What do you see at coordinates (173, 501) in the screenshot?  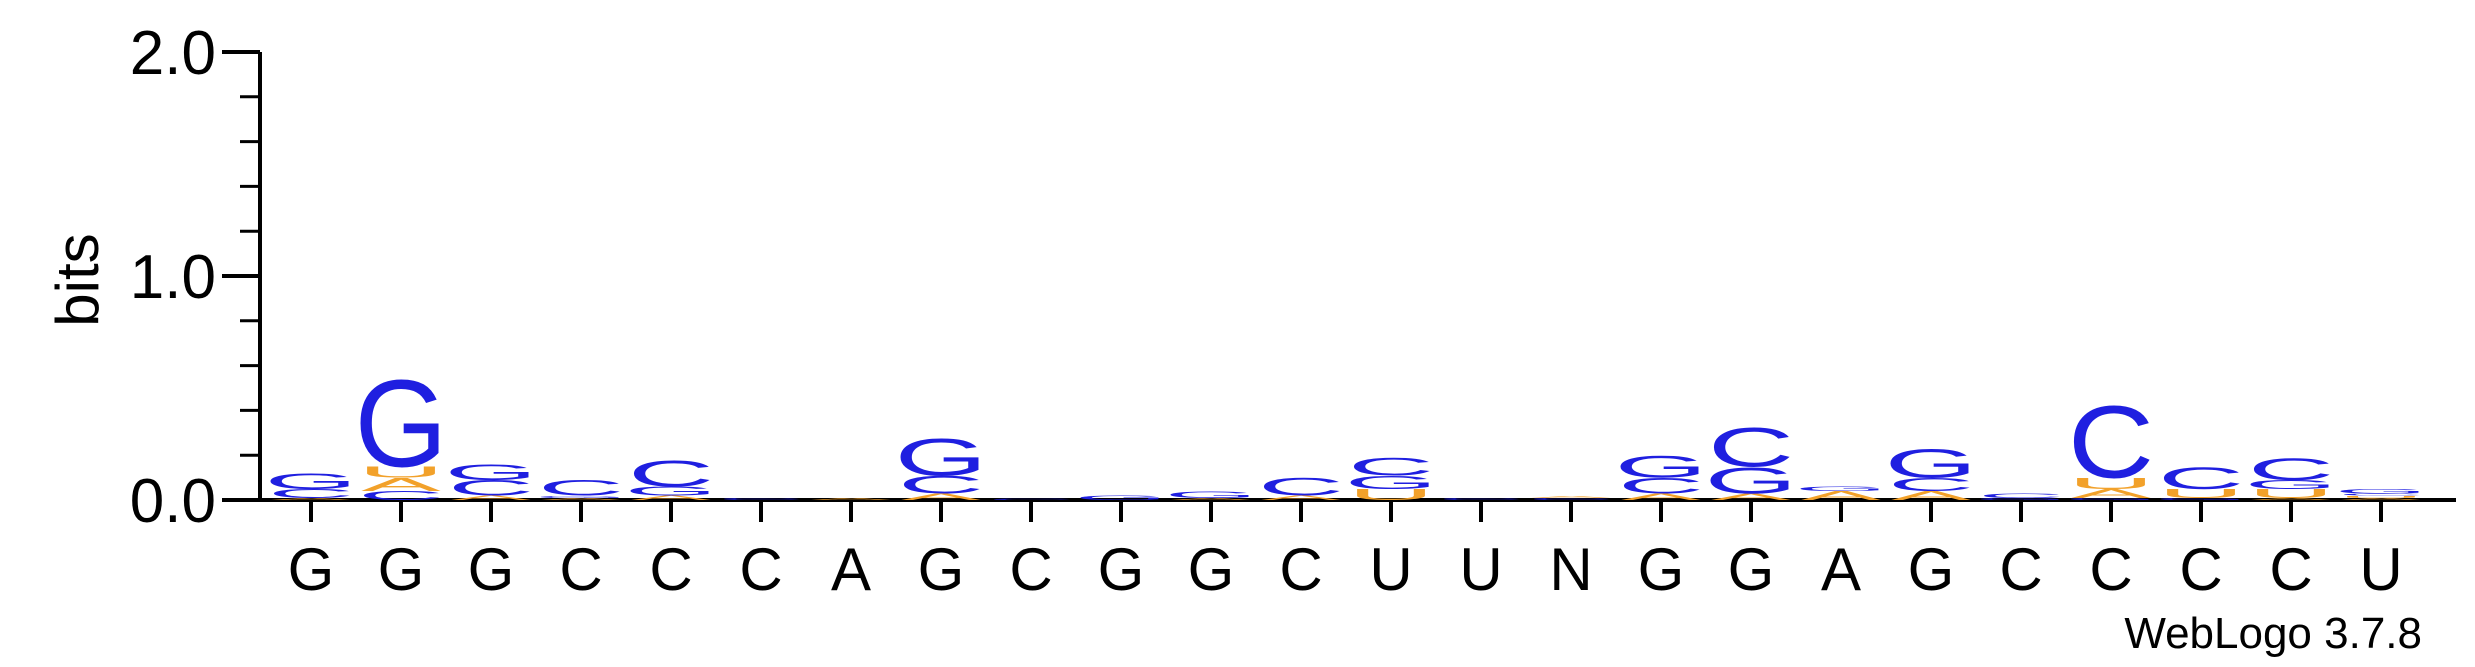 I see `y-tick-label: 0.0` at bounding box center [173, 501].